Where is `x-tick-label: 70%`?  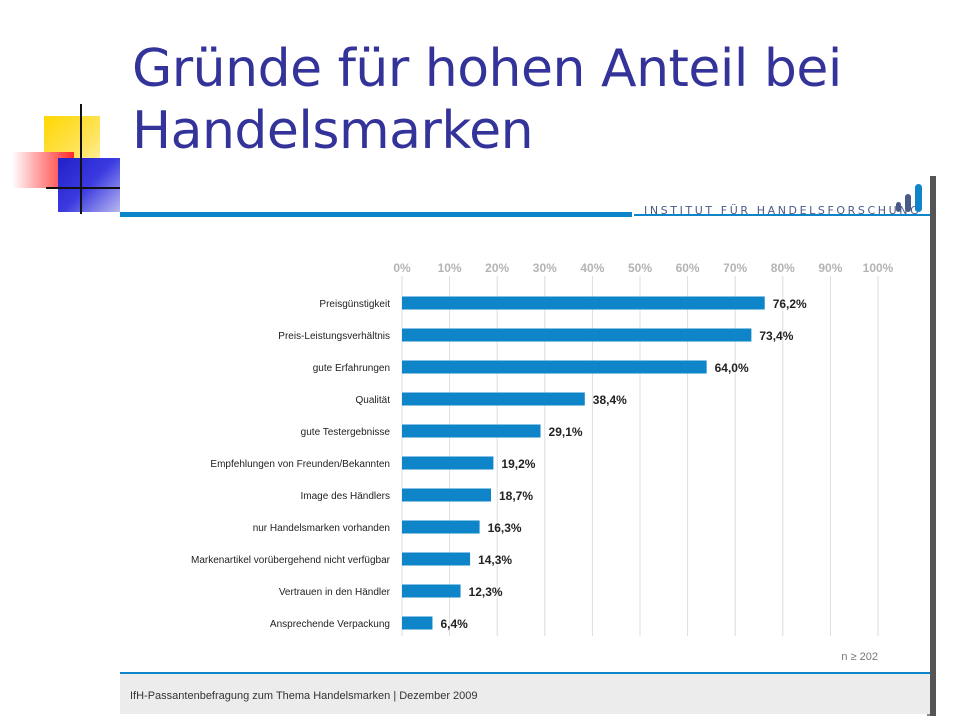 x-tick-label: 70% is located at coordinates (735, 268).